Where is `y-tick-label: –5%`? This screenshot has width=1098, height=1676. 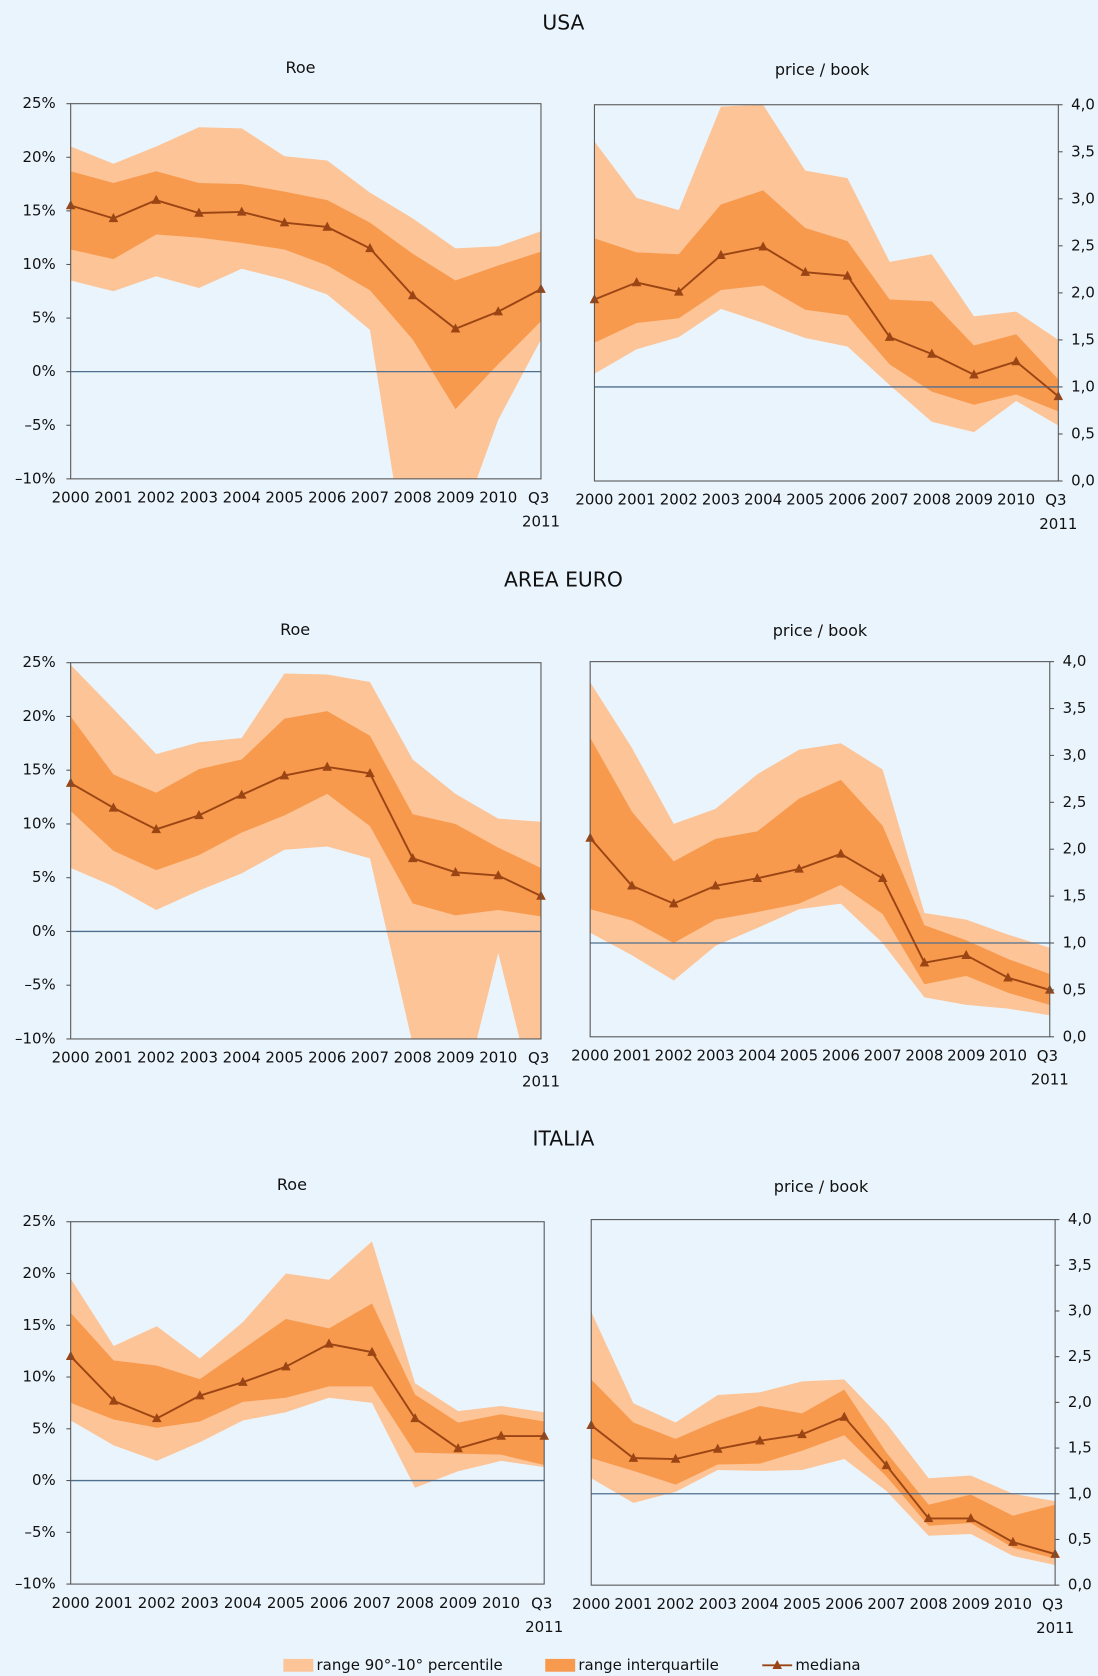
y-tick-label: –5% is located at coordinates (40, 425).